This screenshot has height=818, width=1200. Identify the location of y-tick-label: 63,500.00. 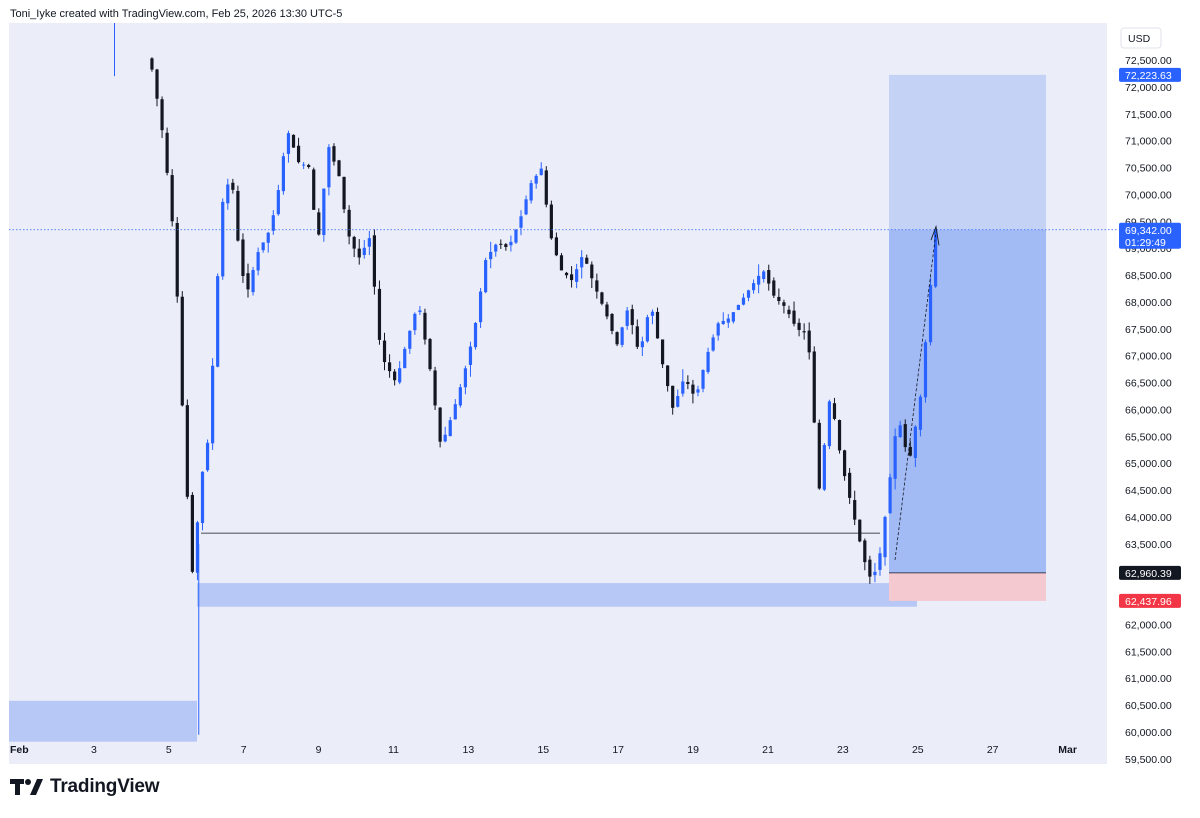
(1148, 545).